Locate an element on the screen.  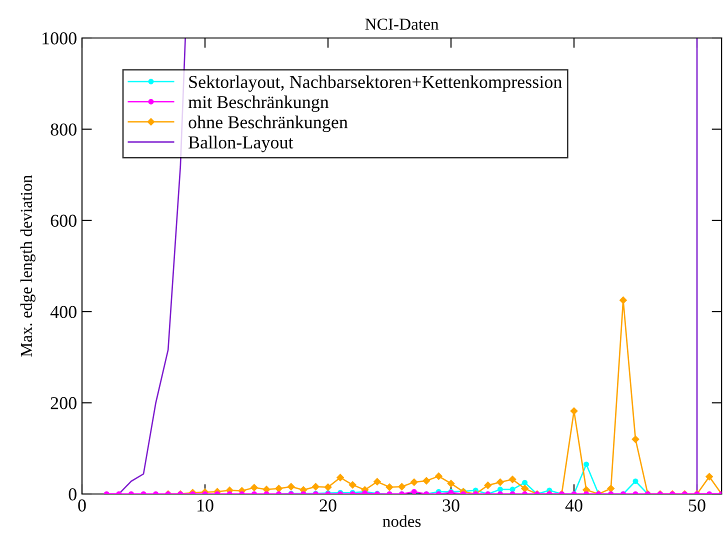
legend-label: Ballon-Layout is located at coordinates (241, 144).